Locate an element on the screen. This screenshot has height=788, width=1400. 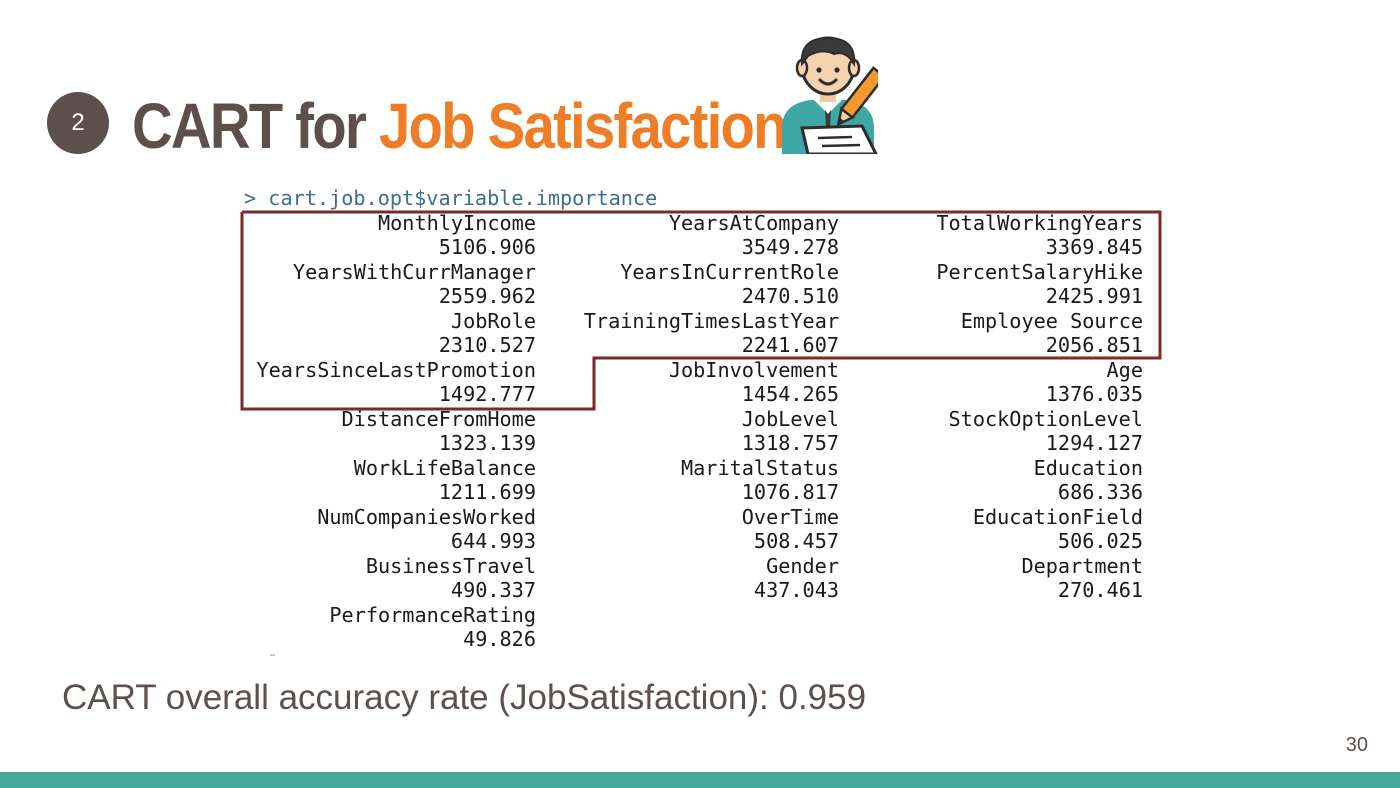
importance-entry: Gender 437.043 is located at coordinates (796, 578).